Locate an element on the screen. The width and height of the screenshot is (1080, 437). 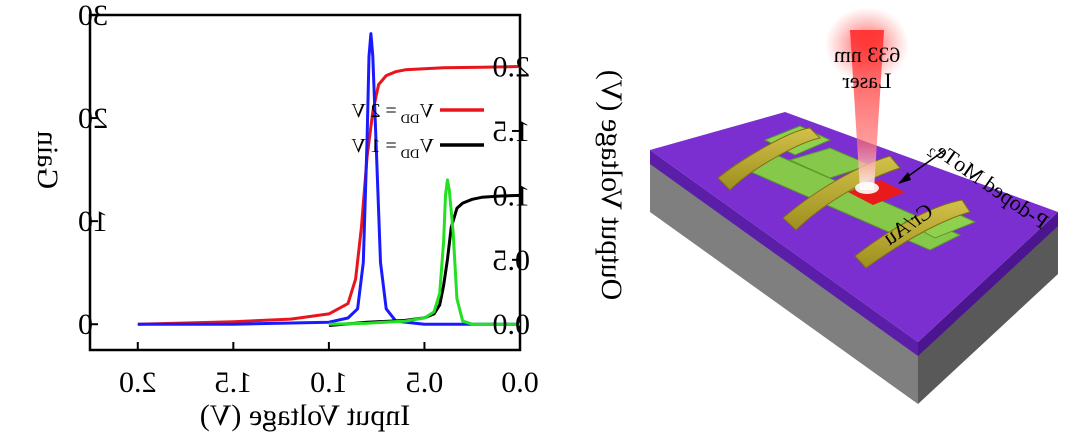
legend-label-vdd-2v: VDD= 2 V is located at coordinates (392, 113).